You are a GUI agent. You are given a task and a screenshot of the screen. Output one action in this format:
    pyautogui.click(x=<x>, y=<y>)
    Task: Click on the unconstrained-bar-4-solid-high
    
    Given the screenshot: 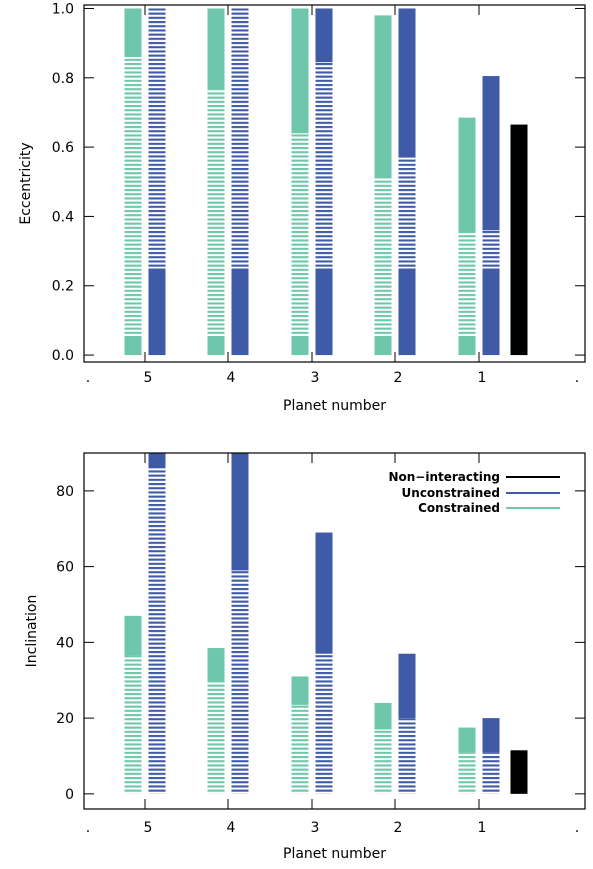 What is the action you would take?
    pyautogui.click(x=240, y=512)
    